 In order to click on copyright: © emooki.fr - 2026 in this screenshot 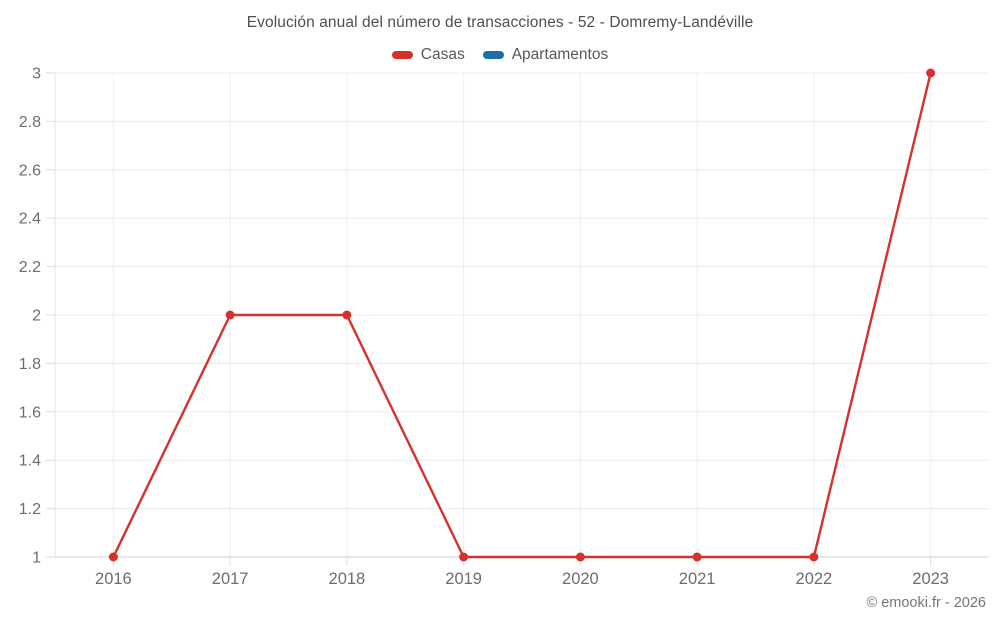, I will do `click(926, 603)`.